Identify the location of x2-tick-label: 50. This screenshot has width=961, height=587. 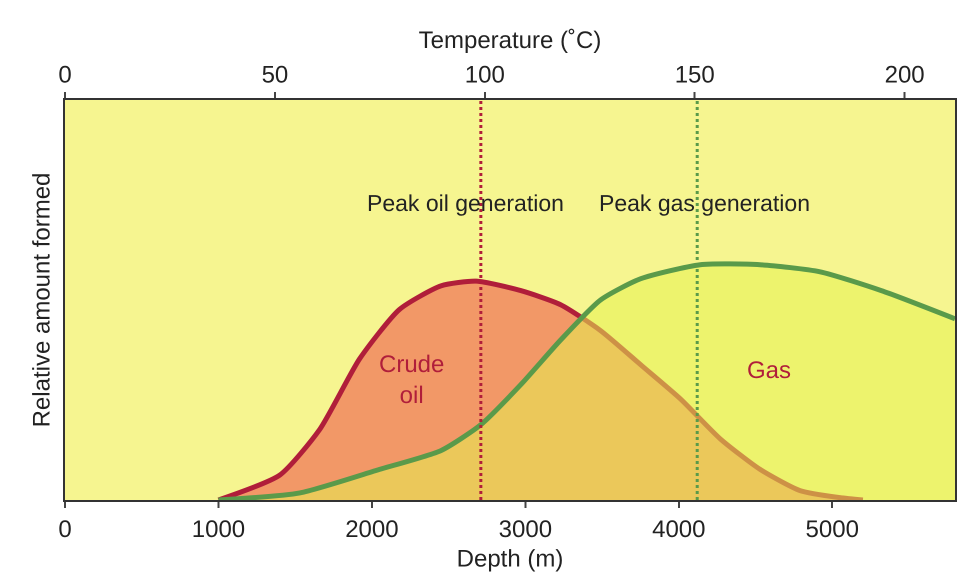
(275, 74).